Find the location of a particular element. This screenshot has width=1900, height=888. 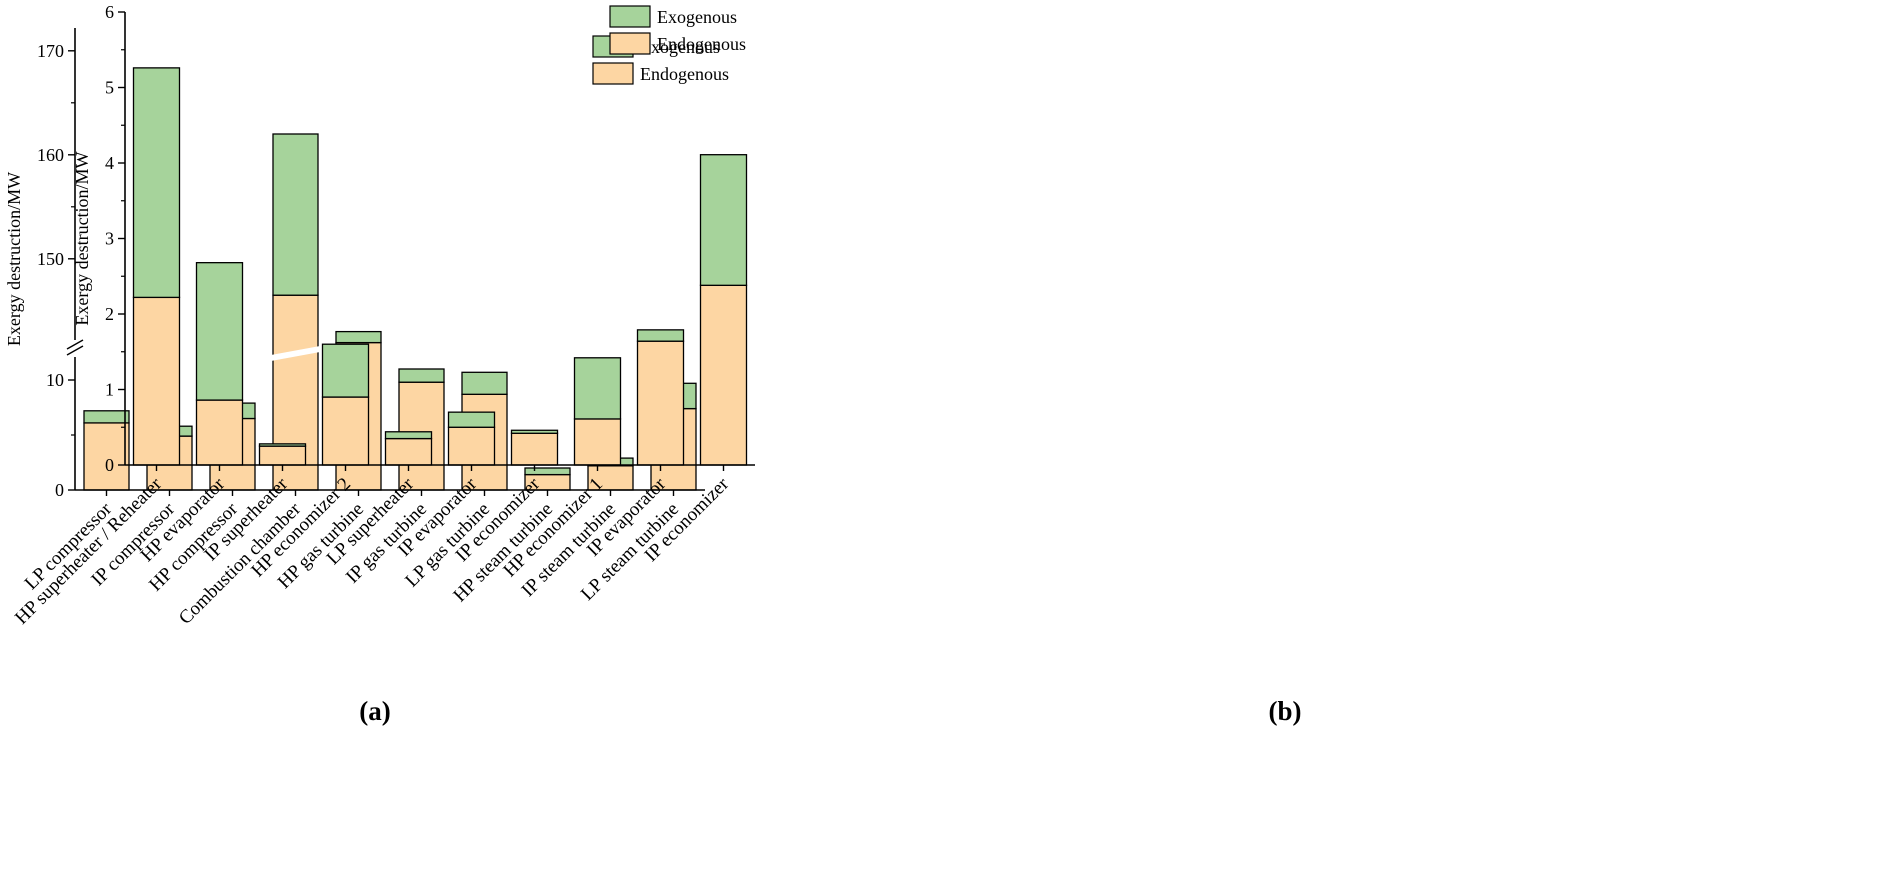

bar-b-9-endogenous-segment is located at coordinates (723, 375).